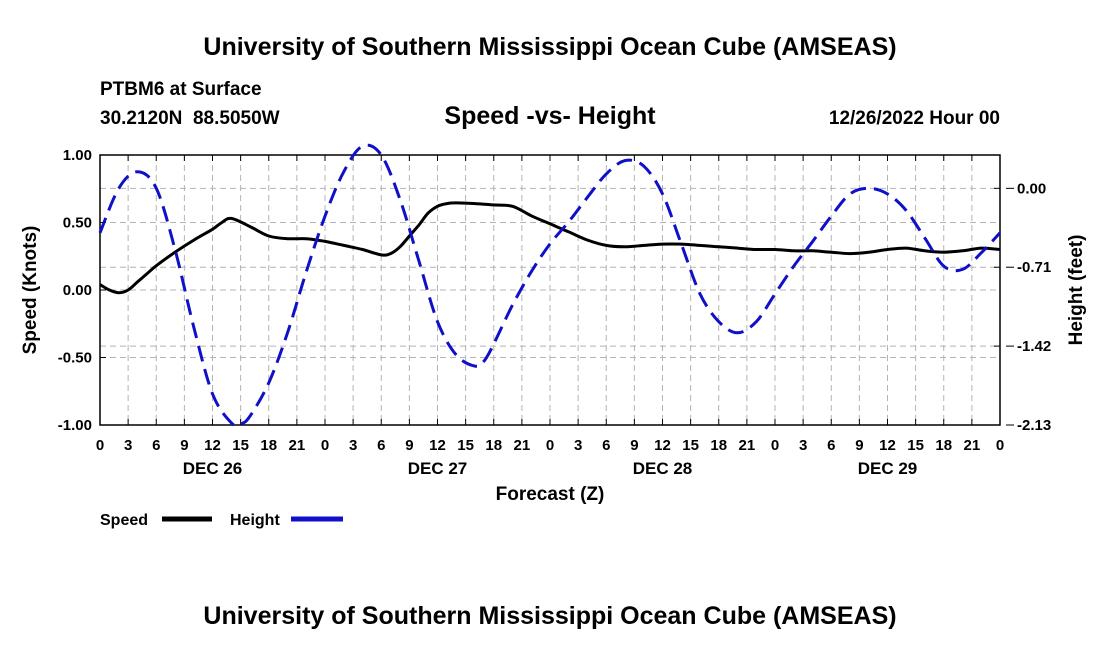 The width and height of the screenshot is (1100, 650). Describe the element at coordinates (914, 118) in the screenshot. I see `timestamp-label: 12/26/2022 Hour 00` at that location.